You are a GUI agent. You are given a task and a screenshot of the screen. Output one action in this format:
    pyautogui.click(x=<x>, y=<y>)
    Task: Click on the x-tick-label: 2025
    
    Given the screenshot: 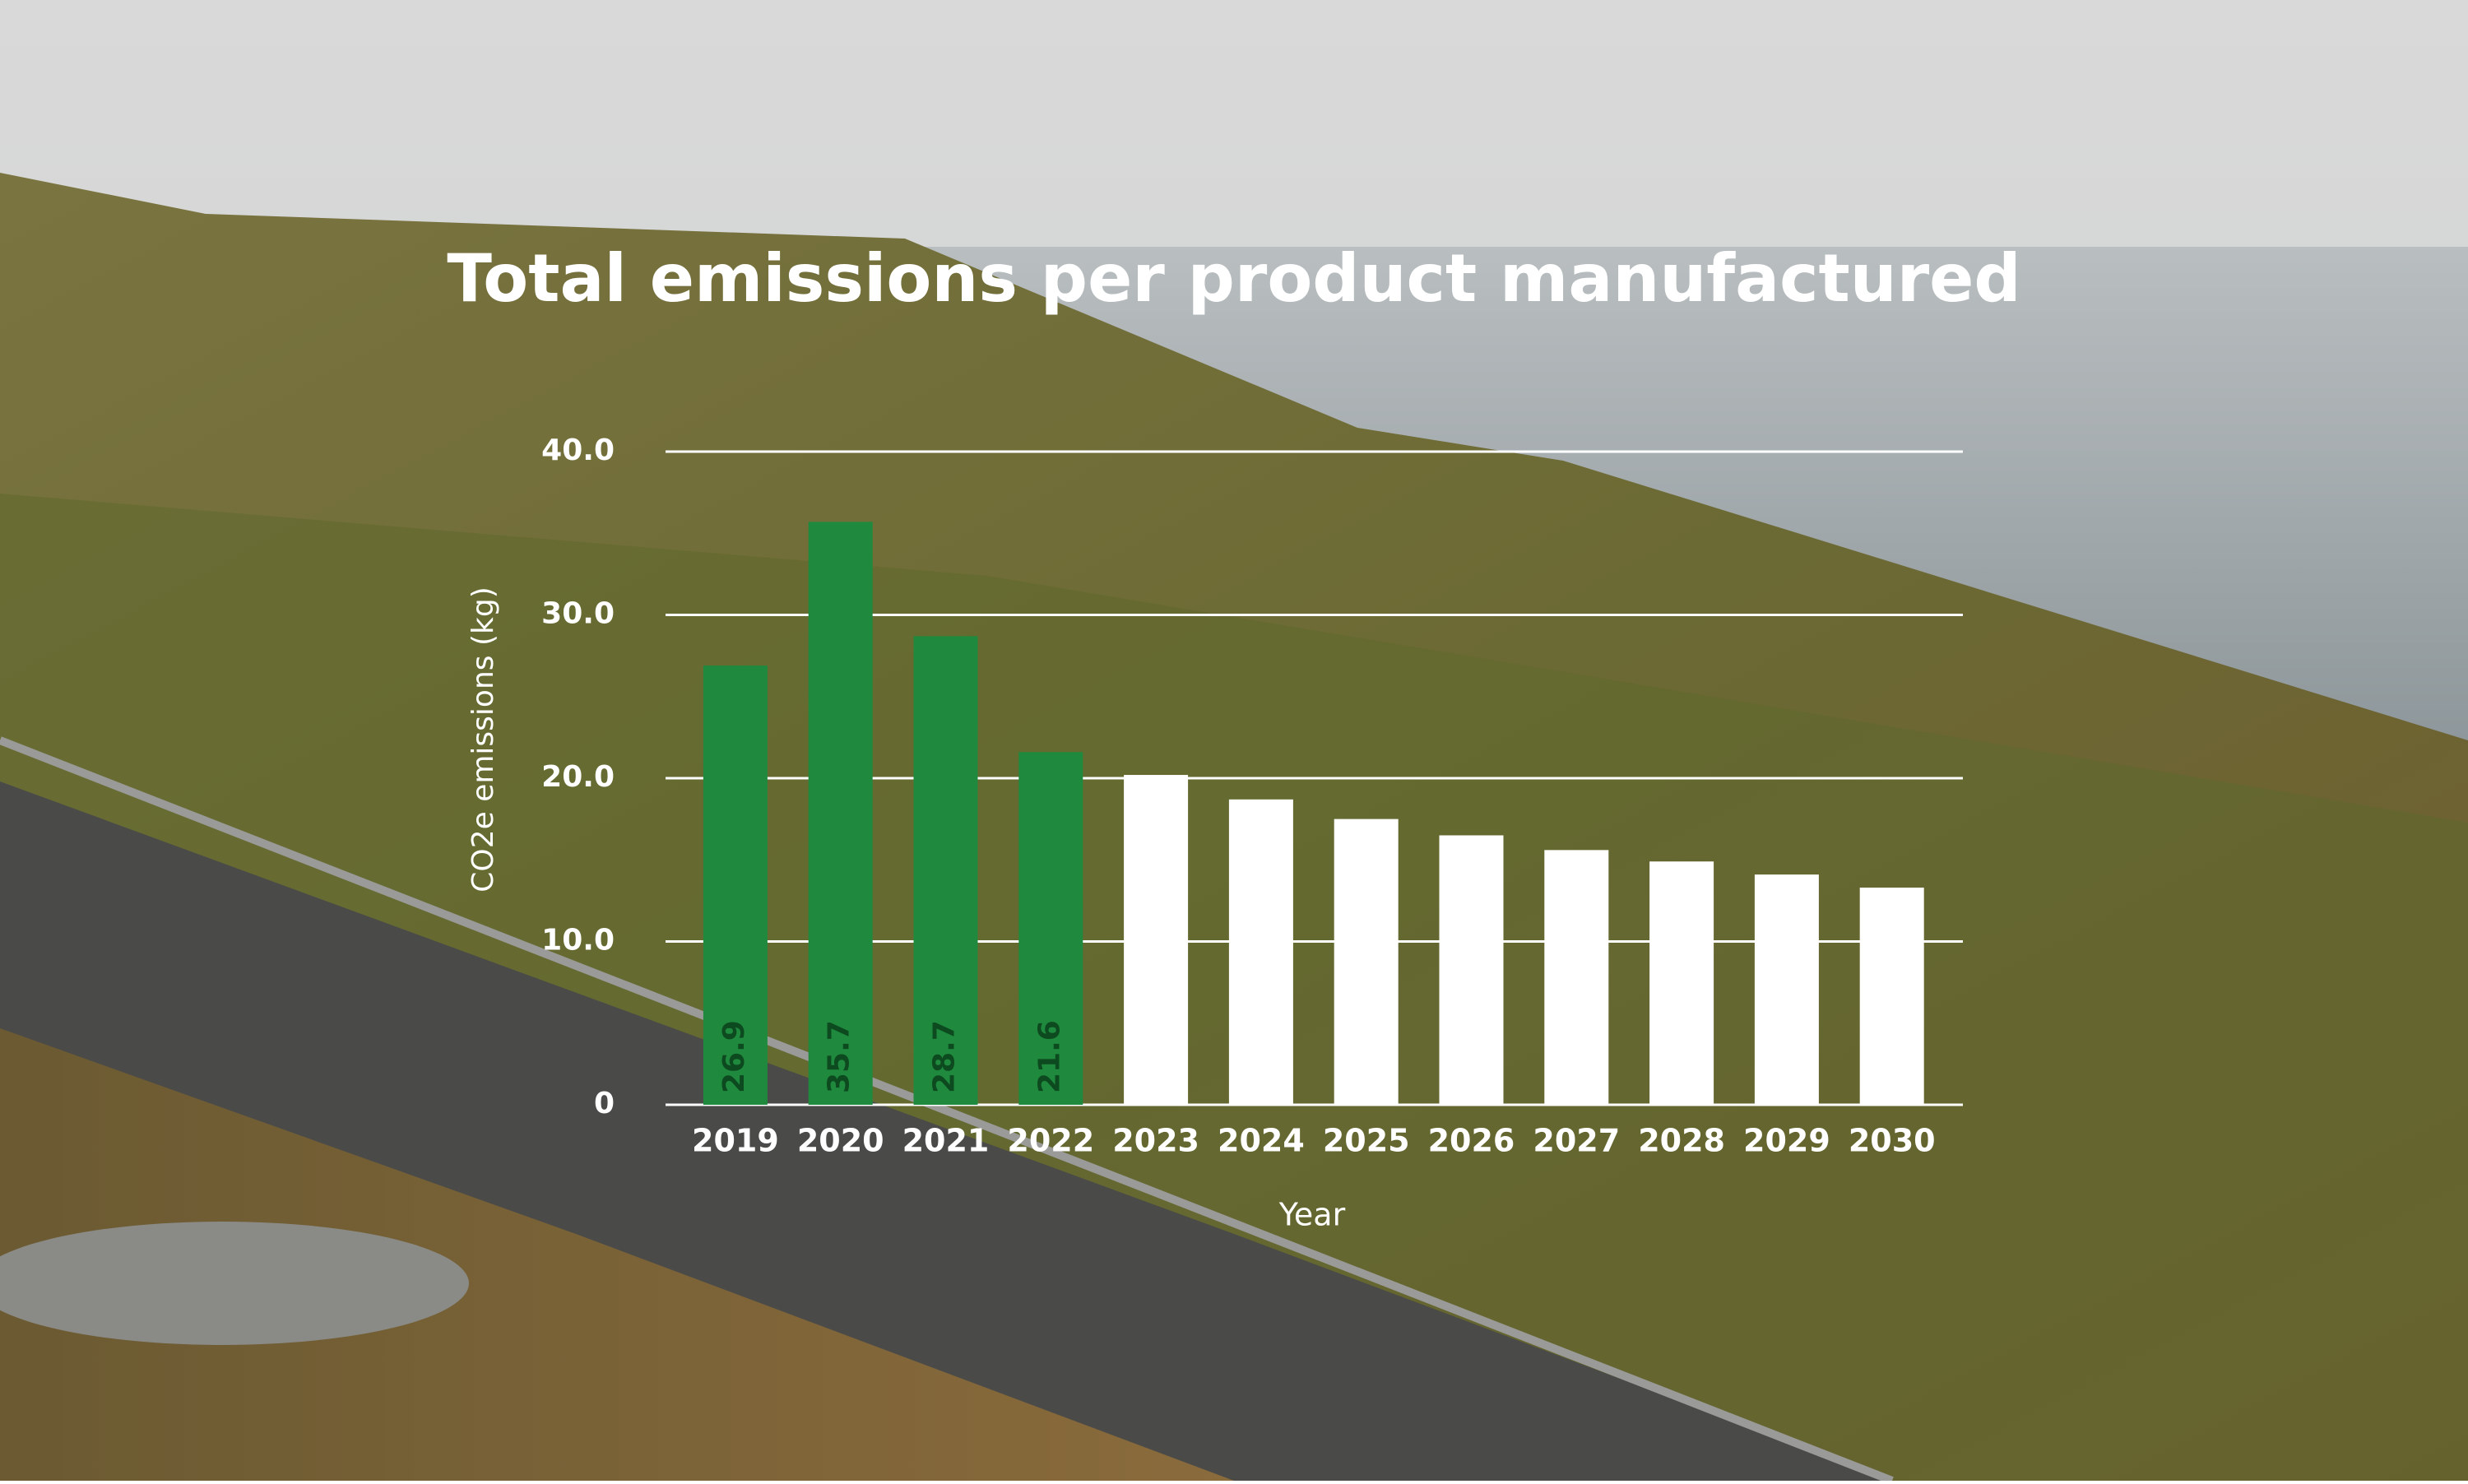 What is the action you would take?
    pyautogui.click(x=1366, y=1141)
    